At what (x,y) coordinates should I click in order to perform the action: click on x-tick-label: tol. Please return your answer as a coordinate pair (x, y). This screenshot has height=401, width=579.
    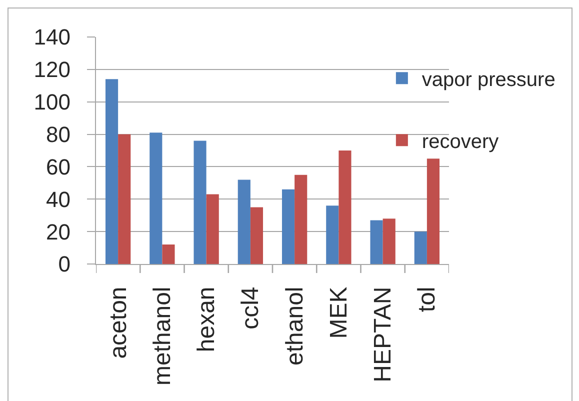
    Looking at the image, I should click on (427, 299).